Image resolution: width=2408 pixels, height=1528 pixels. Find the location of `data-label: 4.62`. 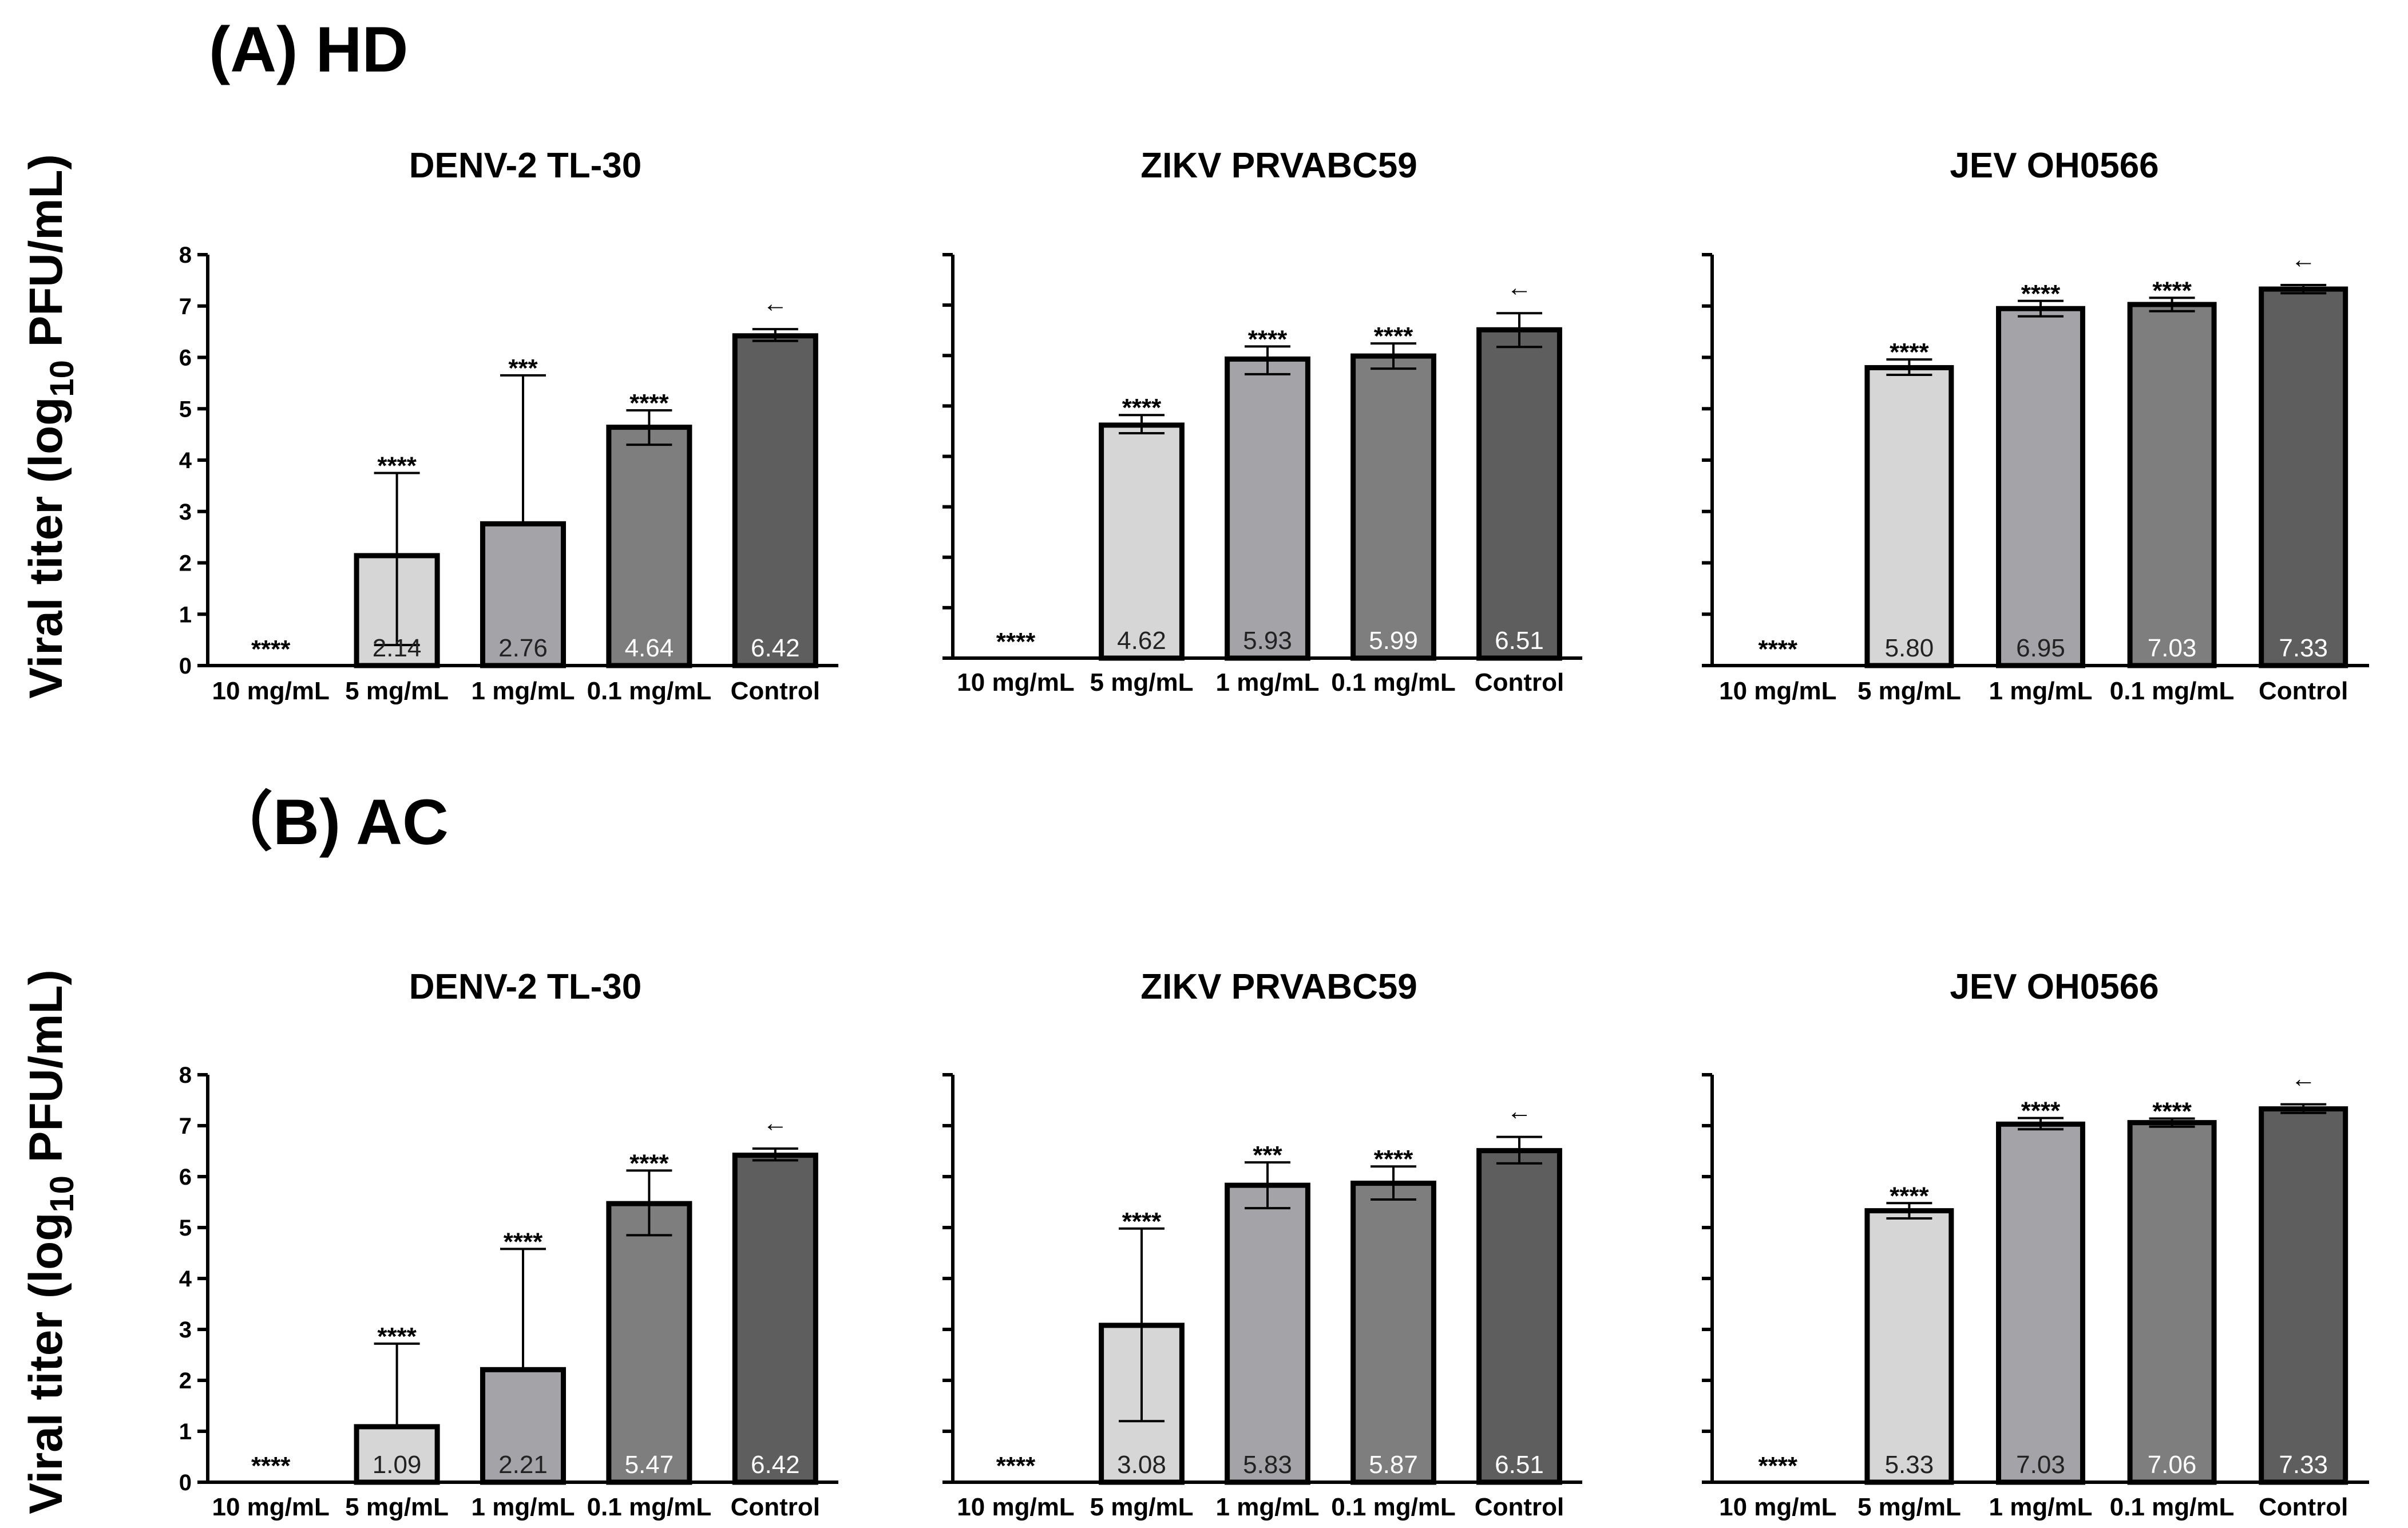

data-label: 4.62 is located at coordinates (1141, 641).